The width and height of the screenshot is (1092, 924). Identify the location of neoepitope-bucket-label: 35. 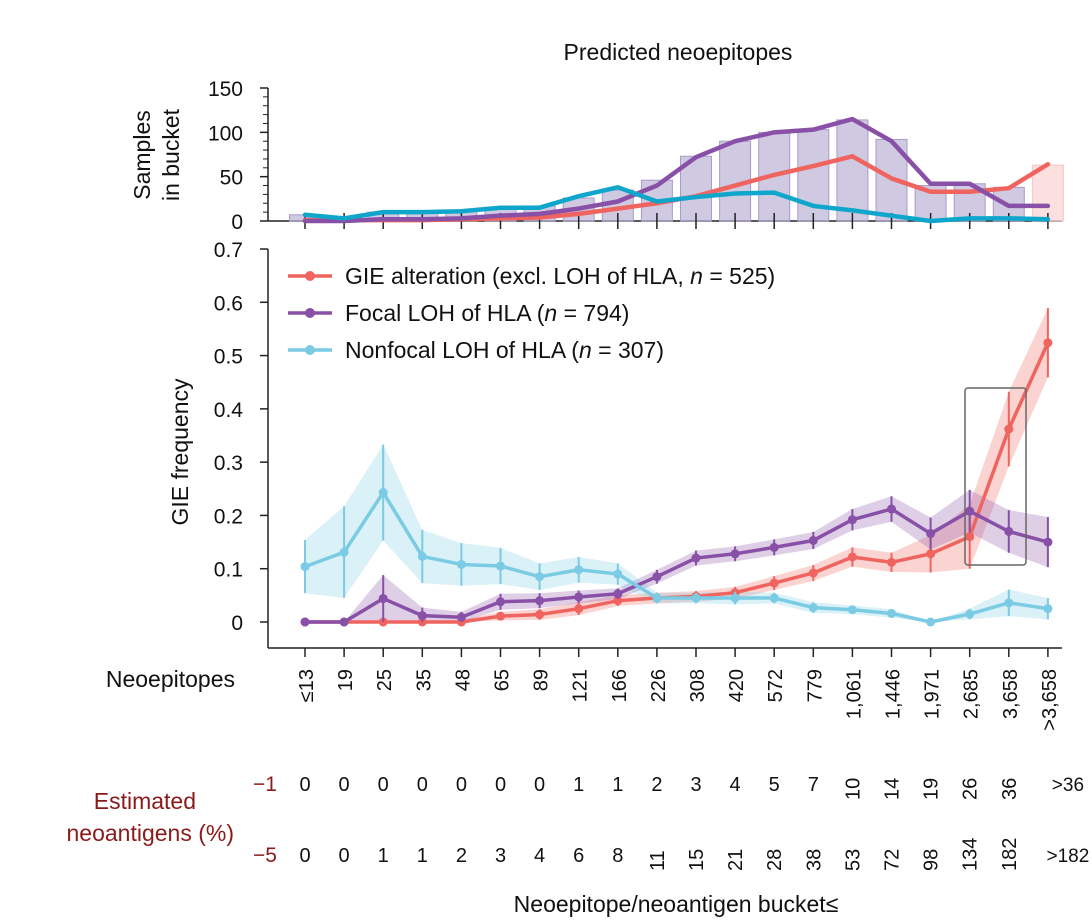
(424, 680).